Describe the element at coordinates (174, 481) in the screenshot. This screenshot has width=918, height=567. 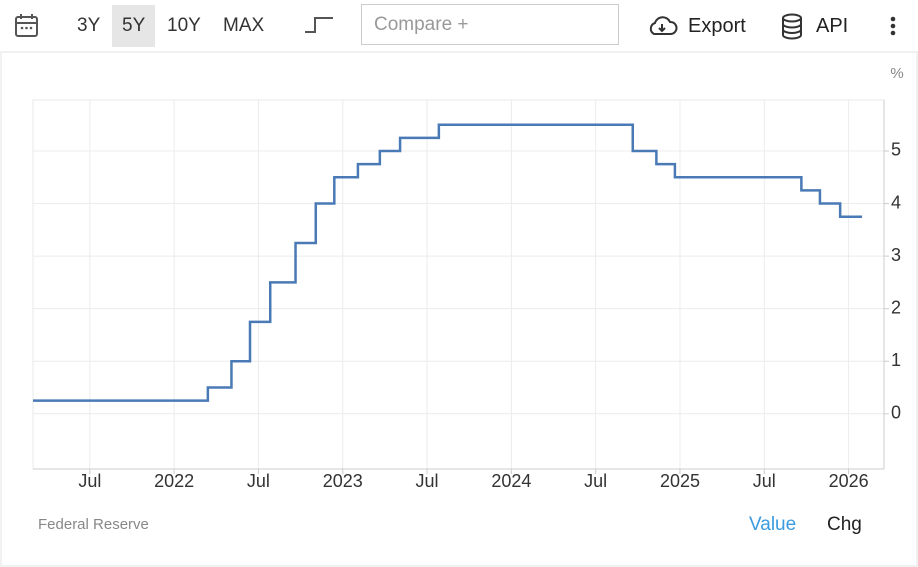
I see `x-tick-label: 2022` at that location.